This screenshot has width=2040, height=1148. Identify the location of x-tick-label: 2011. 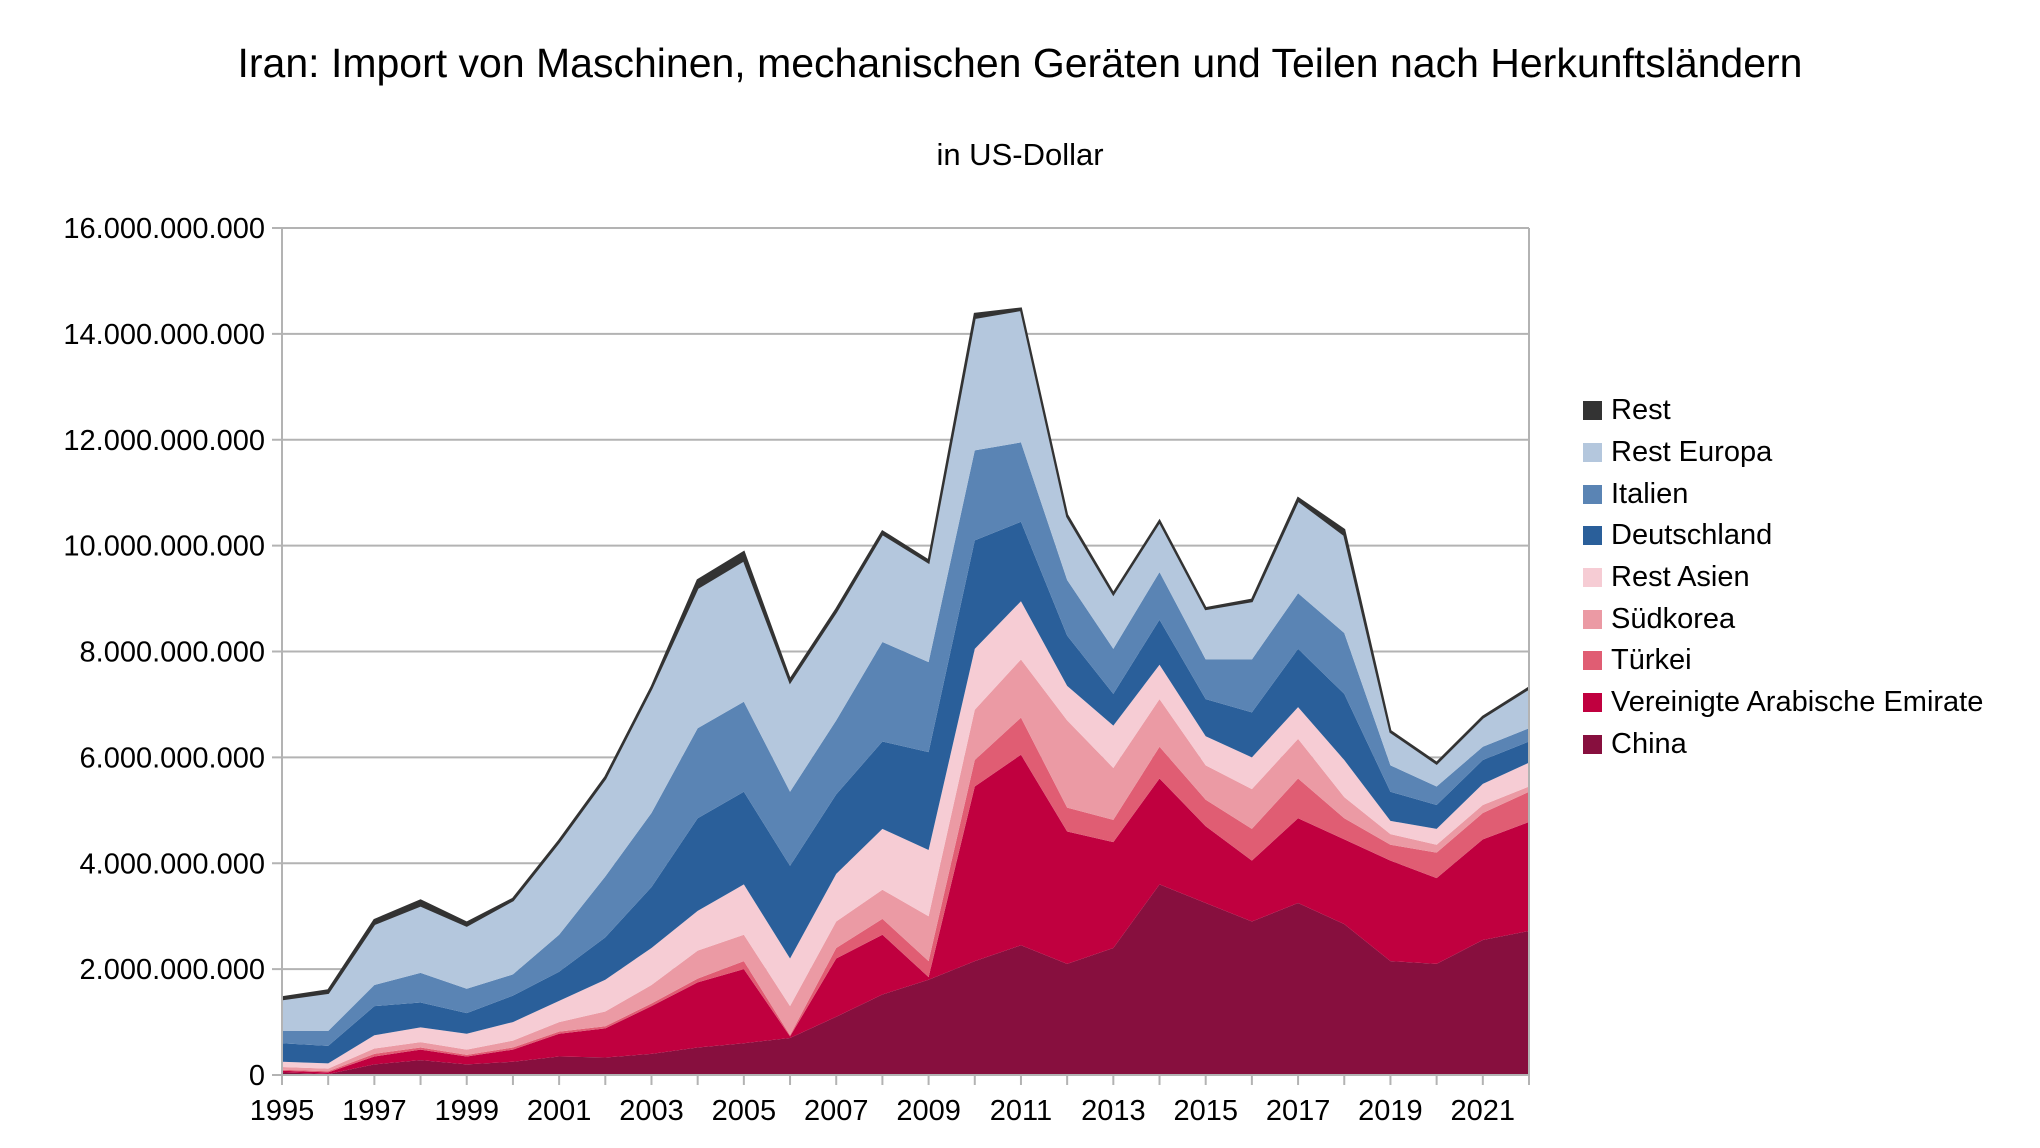
(1021, 1111).